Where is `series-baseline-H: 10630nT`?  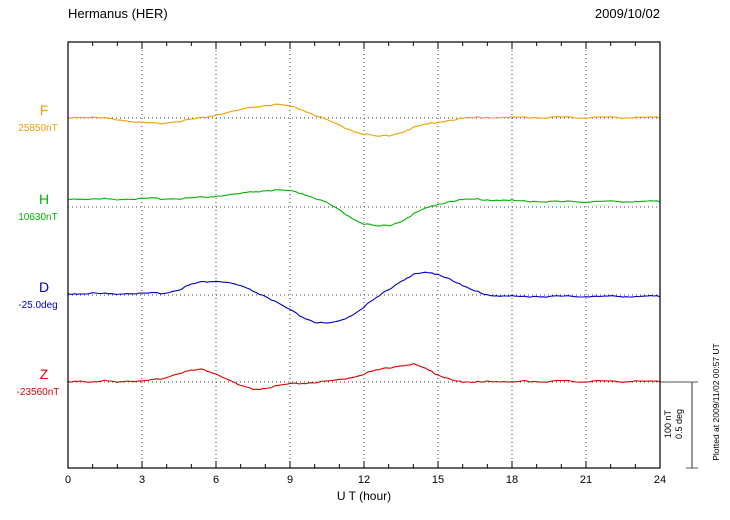
series-baseline-H: 10630nT is located at coordinates (37, 217).